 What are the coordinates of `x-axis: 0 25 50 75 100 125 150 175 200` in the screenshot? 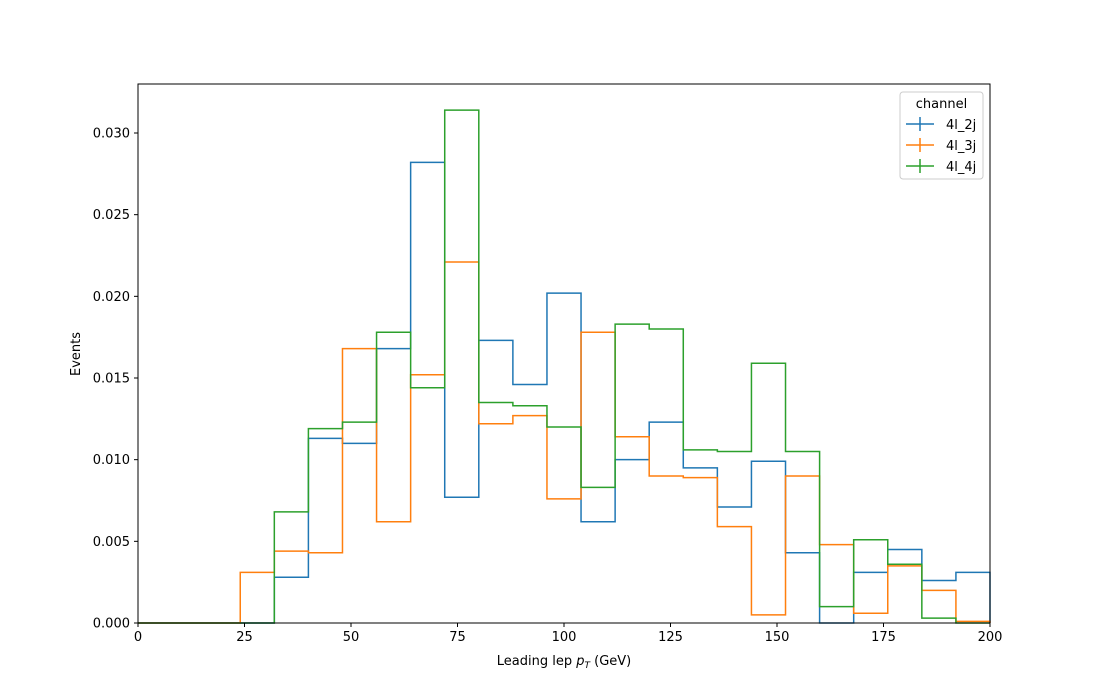 It's located at (568, 634).